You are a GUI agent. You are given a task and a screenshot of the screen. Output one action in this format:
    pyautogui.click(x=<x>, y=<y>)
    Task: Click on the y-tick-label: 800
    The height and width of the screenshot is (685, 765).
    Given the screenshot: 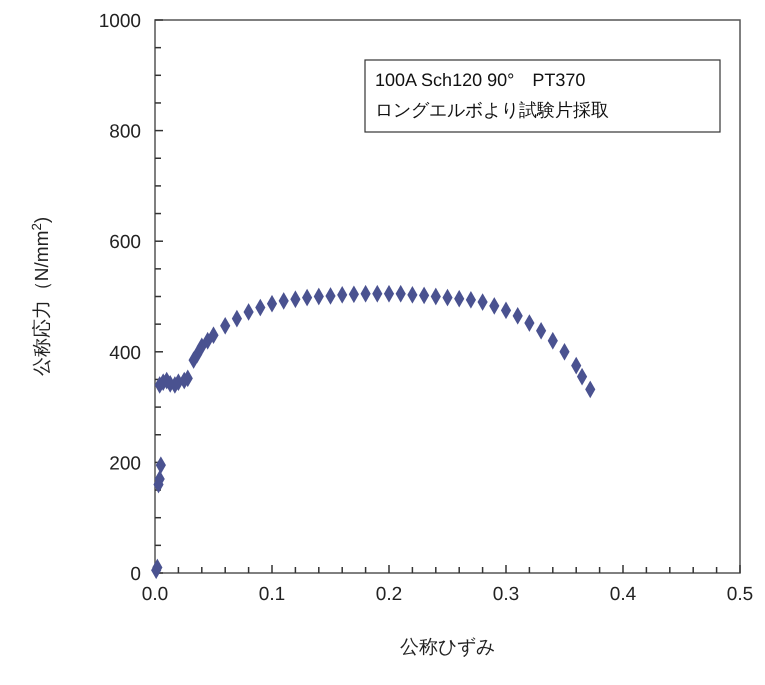 What is the action you would take?
    pyautogui.click(x=125, y=132)
    